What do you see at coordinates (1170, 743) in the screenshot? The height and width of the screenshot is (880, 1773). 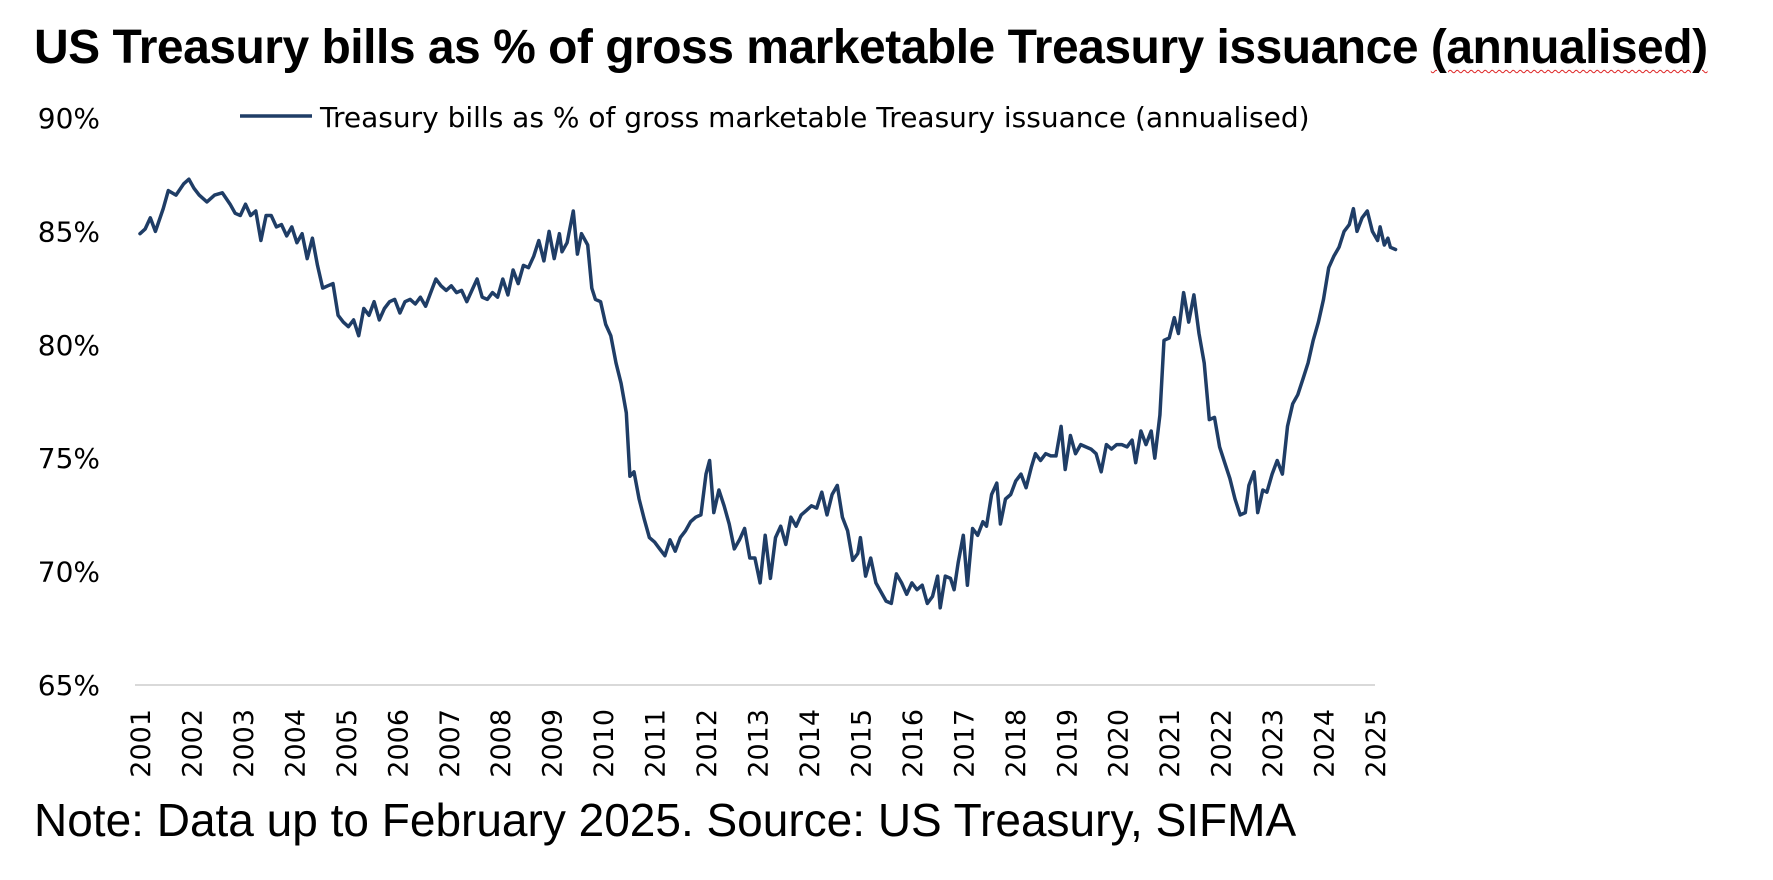 I see `x-tick-label: 2021` at bounding box center [1170, 743].